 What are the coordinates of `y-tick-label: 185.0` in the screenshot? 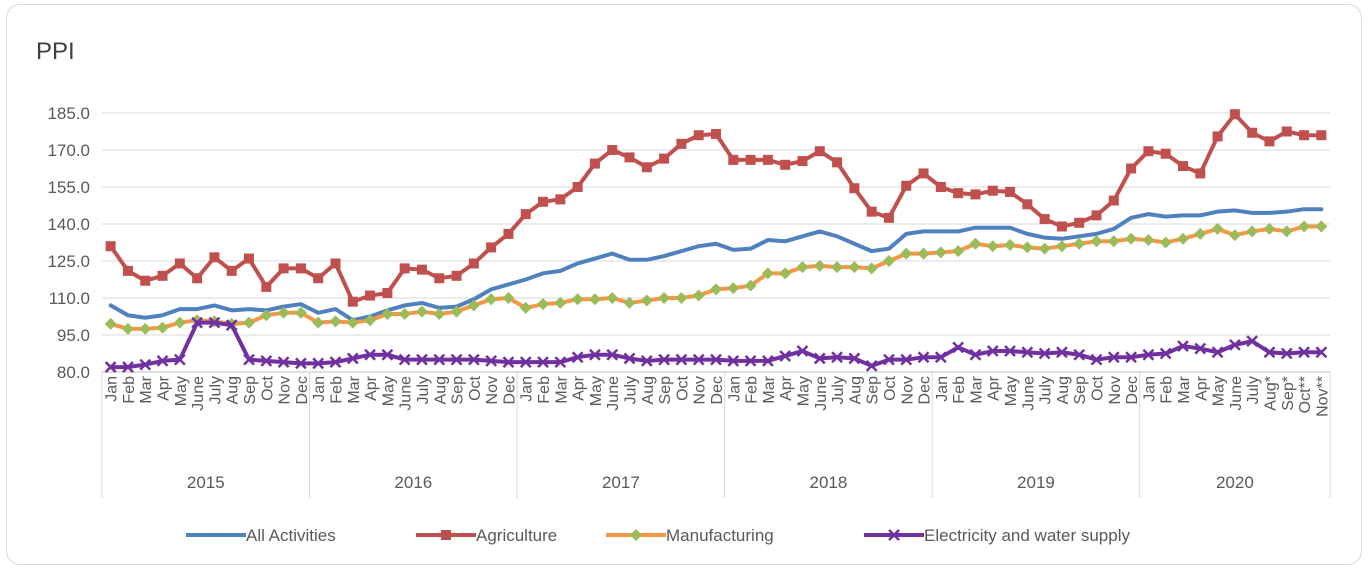 It's located at (68, 113).